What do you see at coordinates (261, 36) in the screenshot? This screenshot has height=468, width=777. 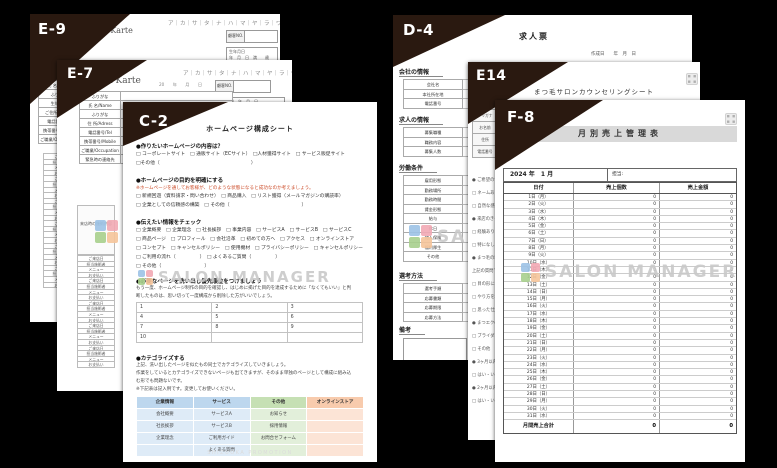 I see `customer-no-value` at bounding box center [261, 36].